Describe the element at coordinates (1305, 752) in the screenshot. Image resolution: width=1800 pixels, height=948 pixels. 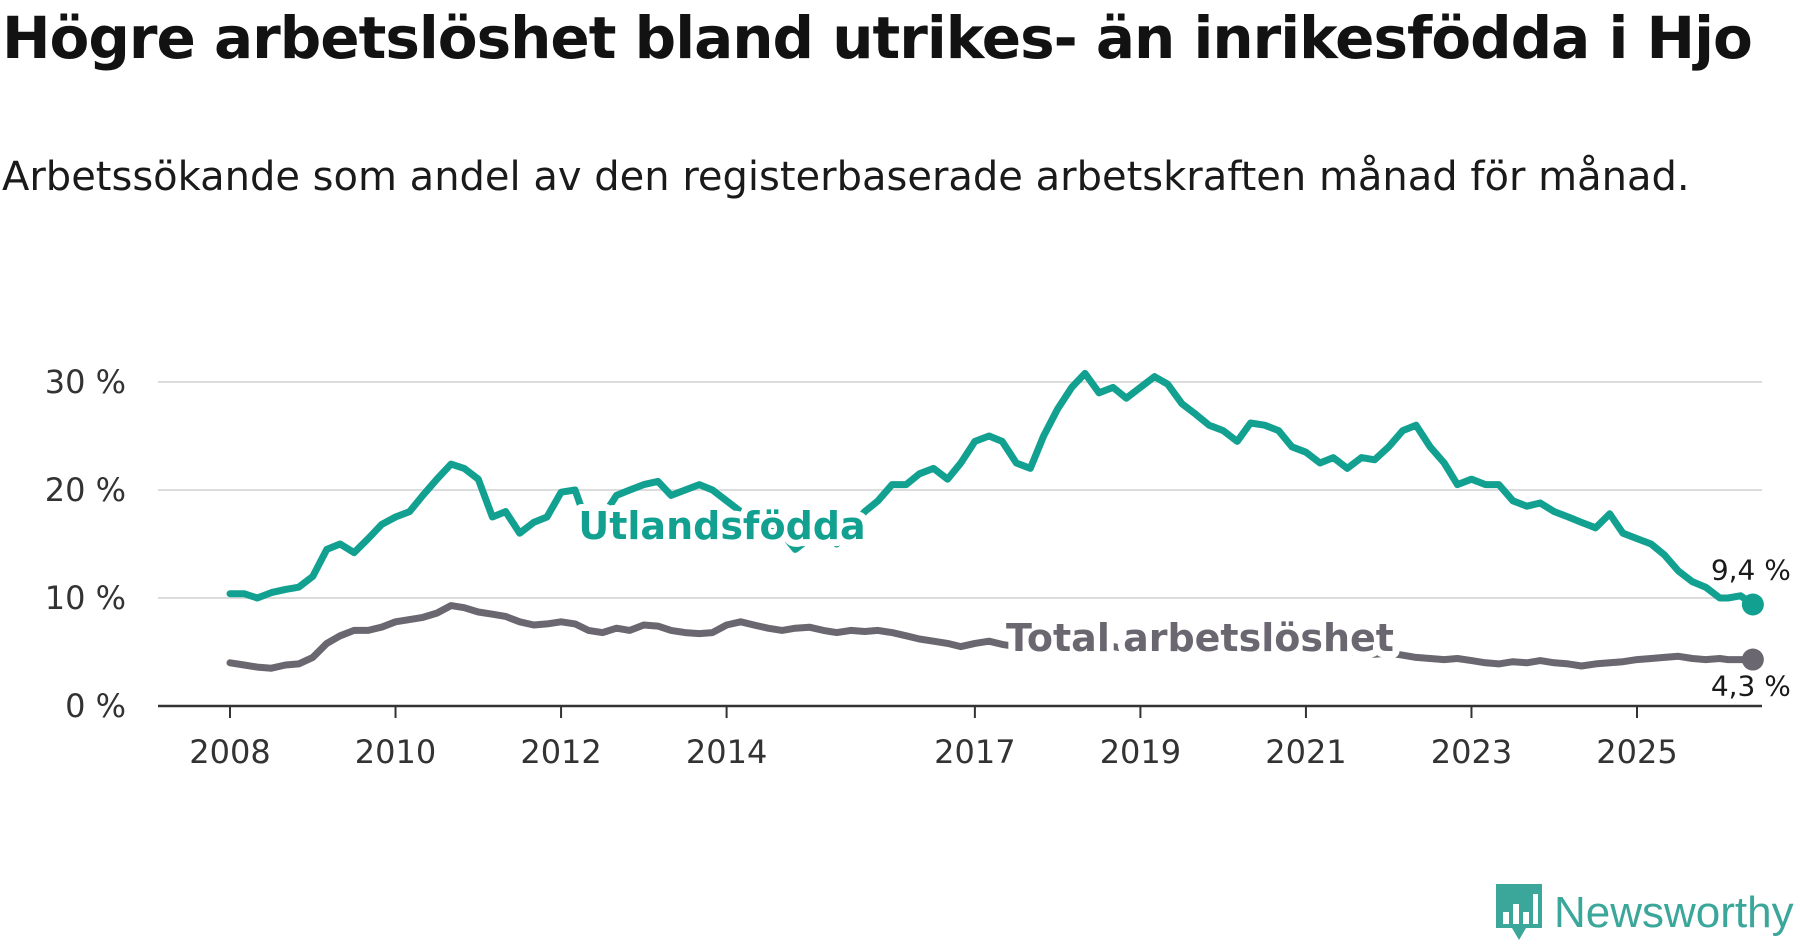
I see `x-tick-label: 2021` at that location.